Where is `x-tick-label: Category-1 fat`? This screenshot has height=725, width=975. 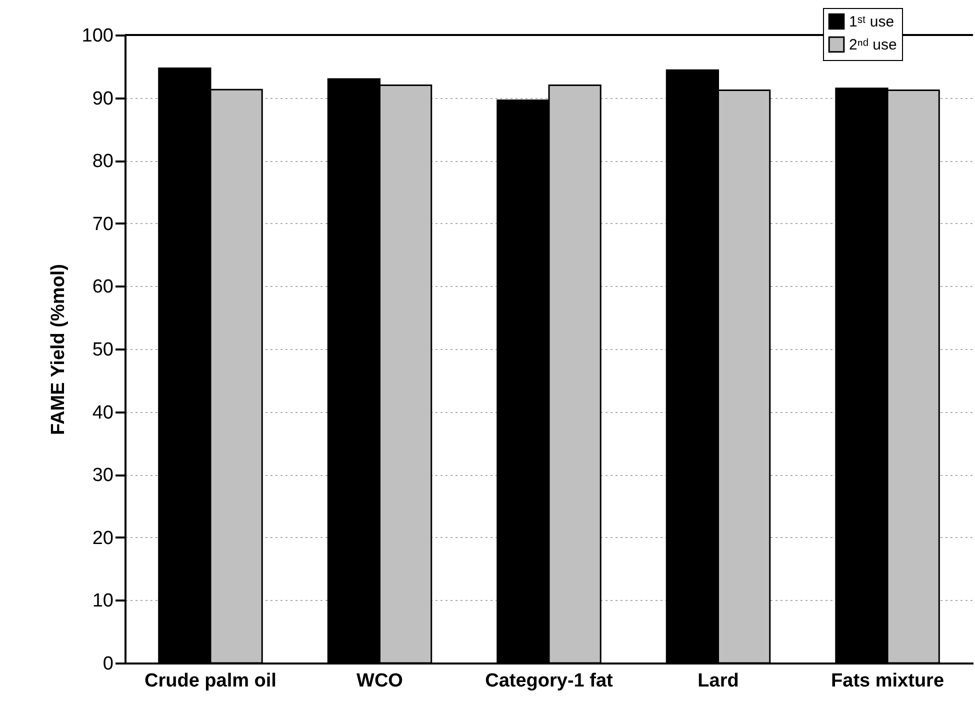 x-tick-label: Category-1 fat is located at coordinates (549, 681).